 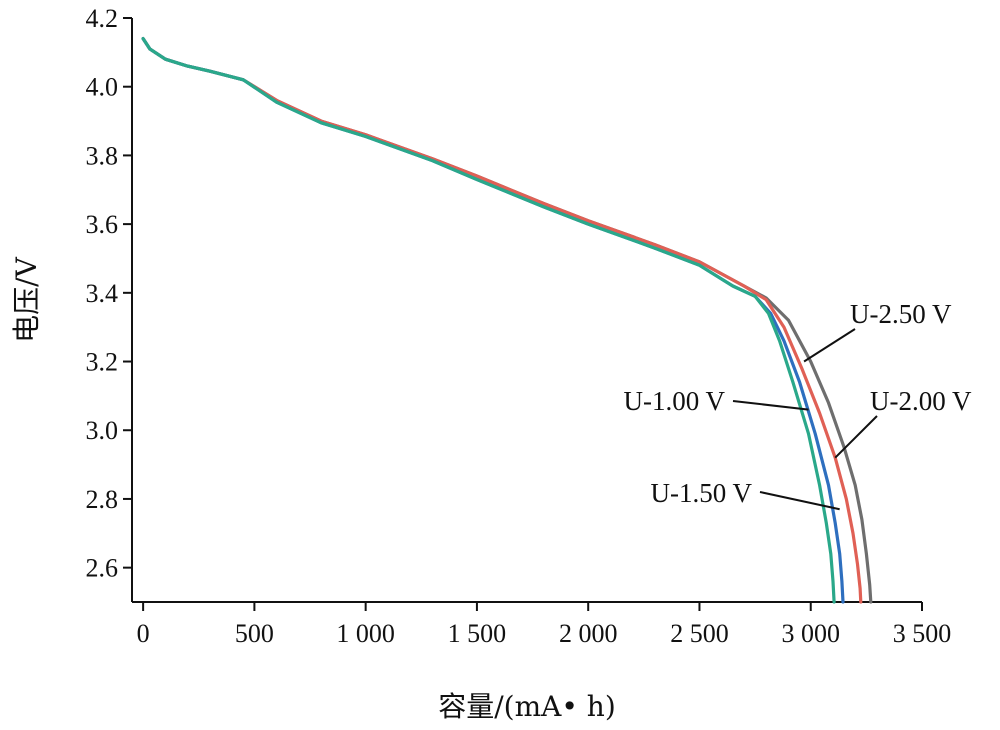 I want to click on annotation-group: U-2.50 V U-2.00 V U-1.00 V U-1.50 V, so click(x=797, y=405).